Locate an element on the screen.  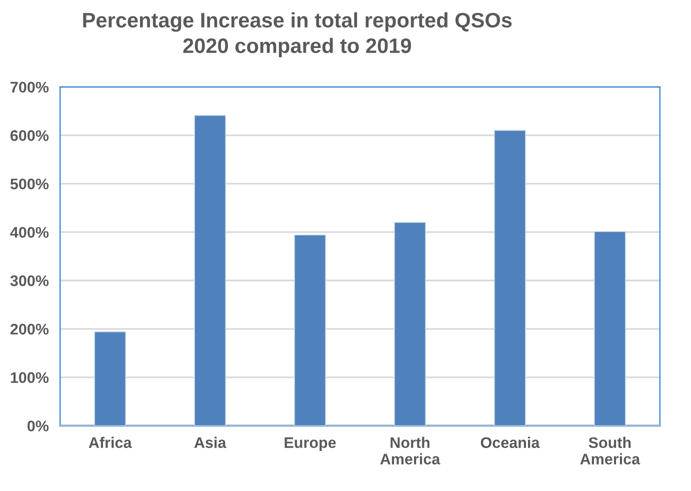
y-tick-label: 500% is located at coordinates (29, 184).